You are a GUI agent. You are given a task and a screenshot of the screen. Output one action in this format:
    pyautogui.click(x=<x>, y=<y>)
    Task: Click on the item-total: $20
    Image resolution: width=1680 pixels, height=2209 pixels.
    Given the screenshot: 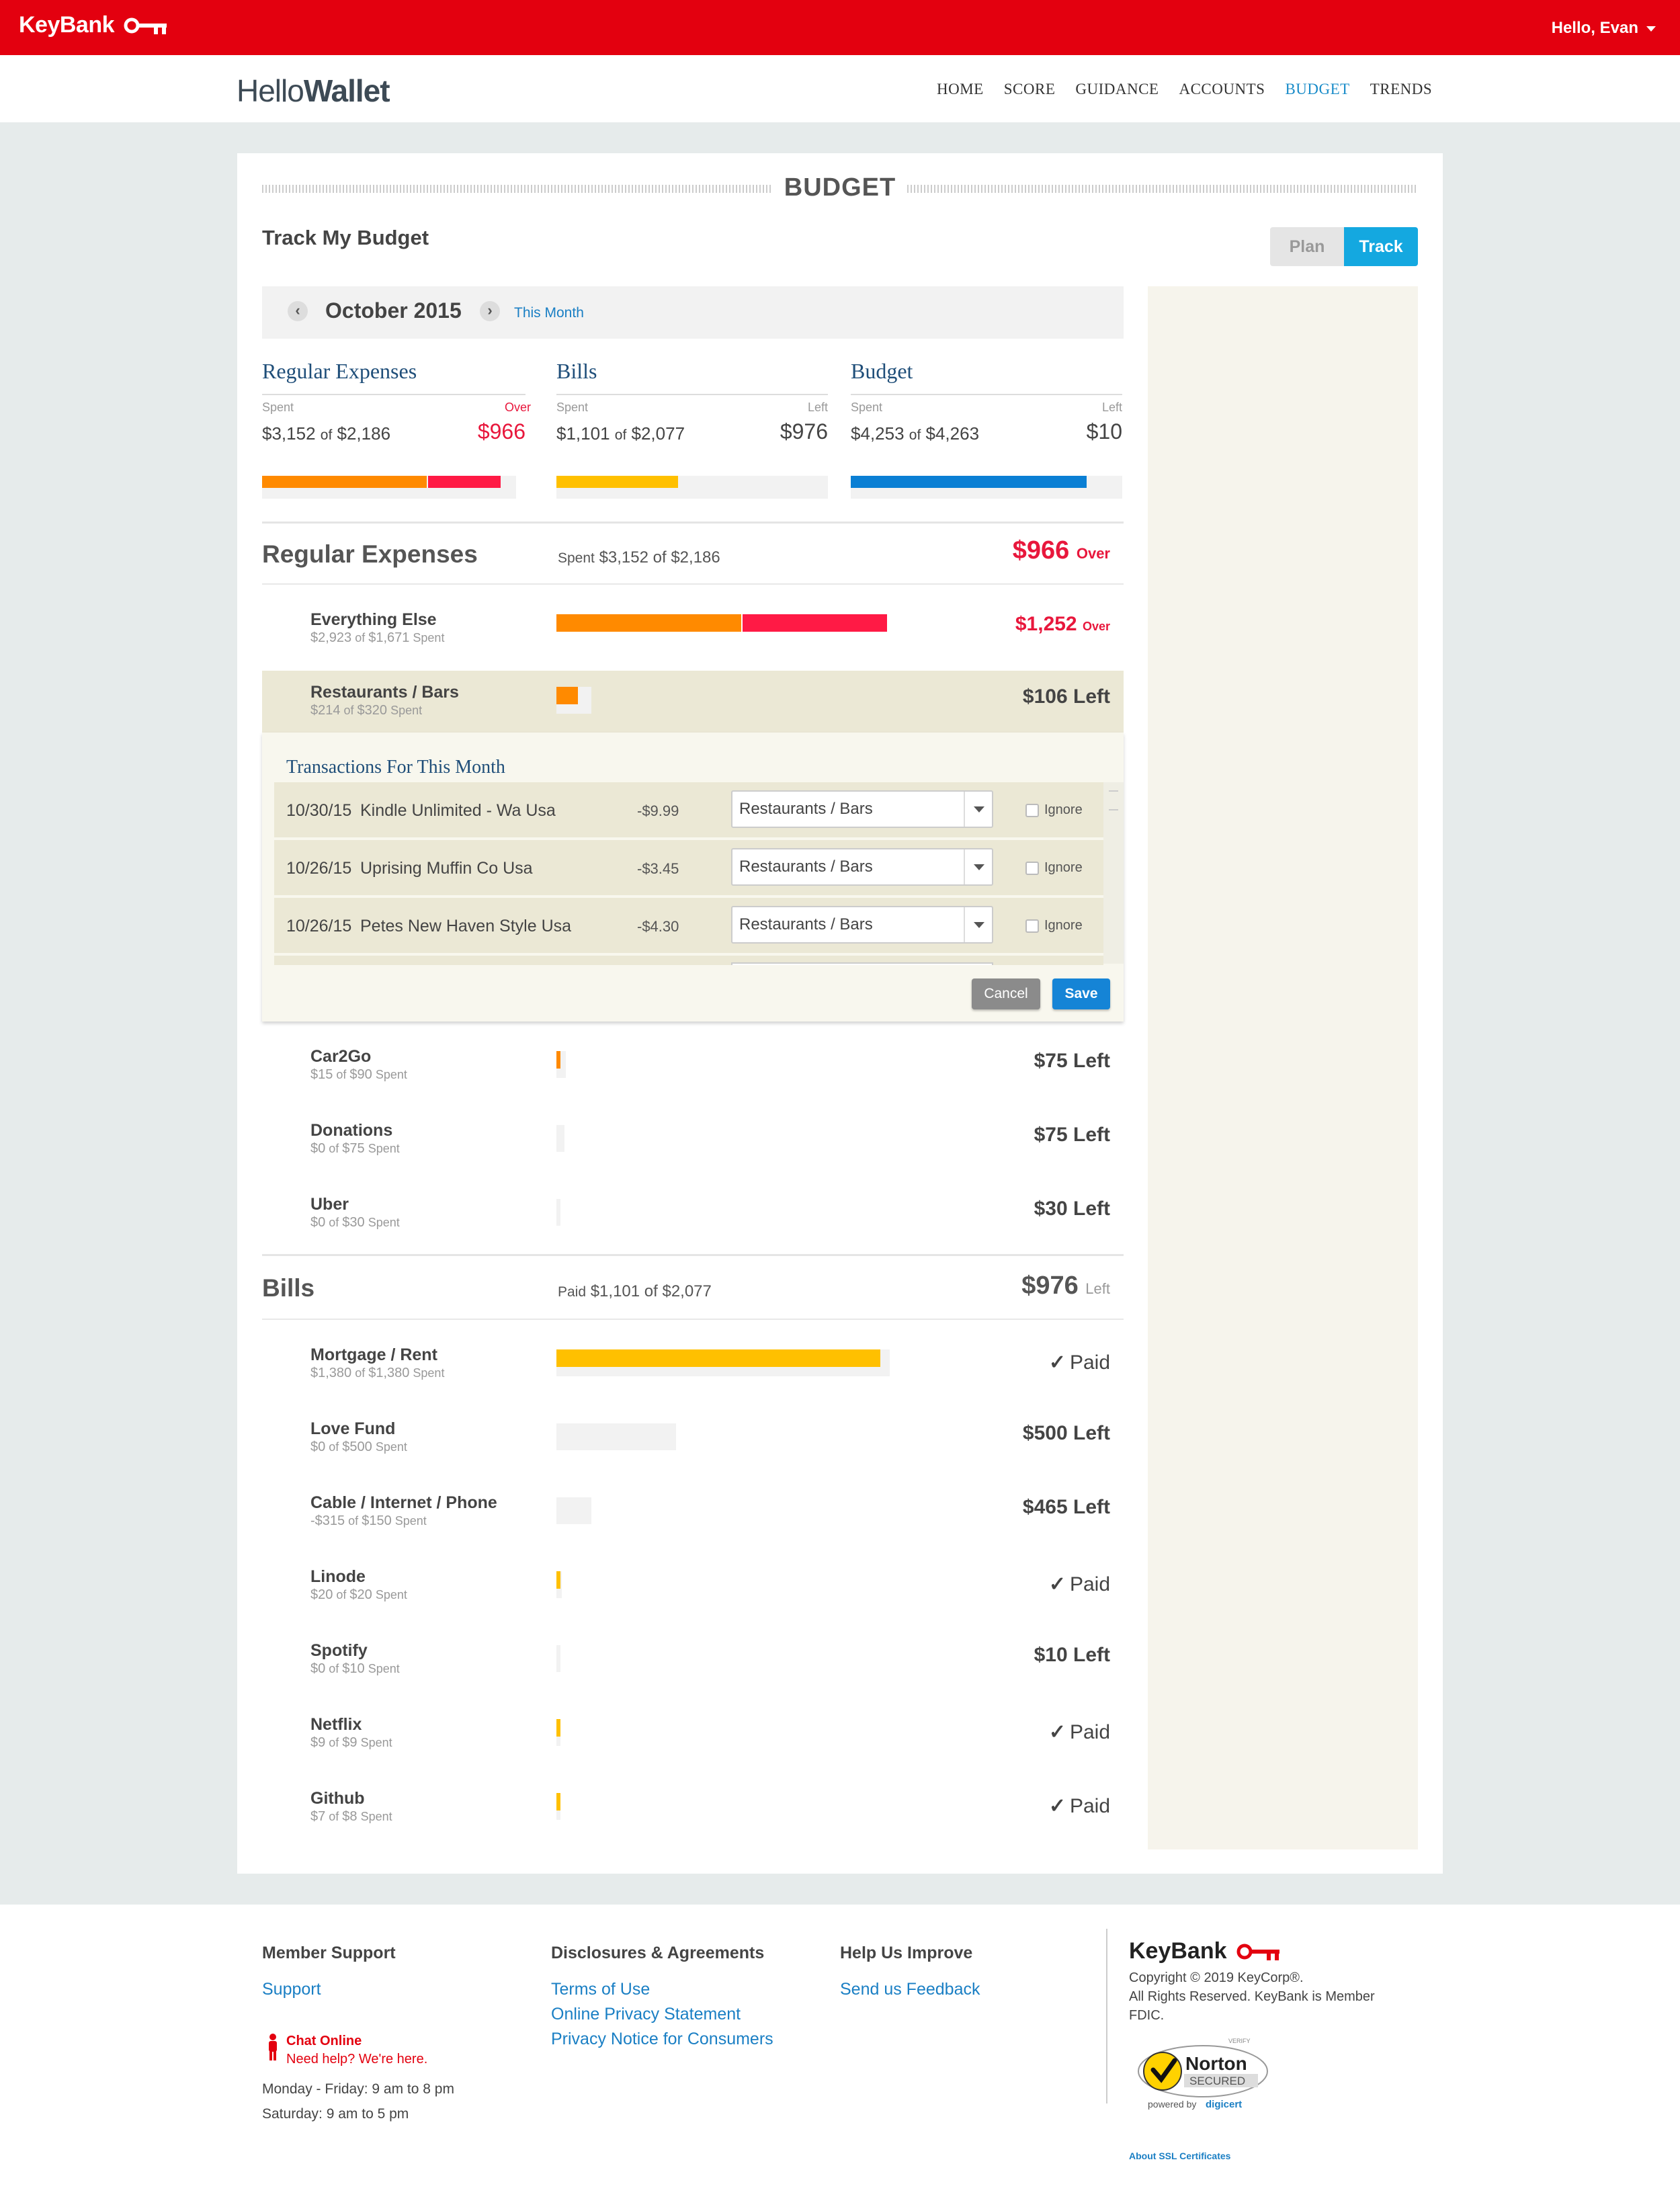 What is the action you would take?
    pyautogui.click(x=361, y=1594)
    